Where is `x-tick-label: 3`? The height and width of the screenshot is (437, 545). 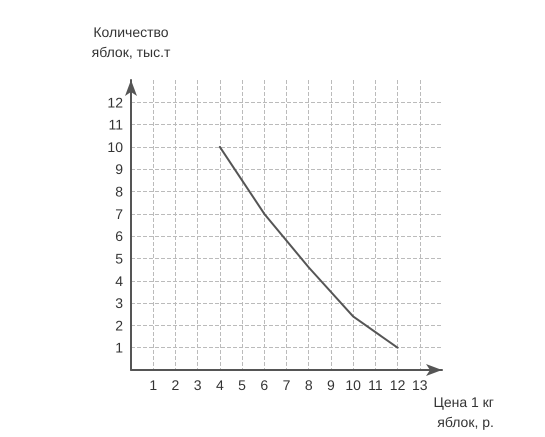
x-tick-label: 3 is located at coordinates (198, 385).